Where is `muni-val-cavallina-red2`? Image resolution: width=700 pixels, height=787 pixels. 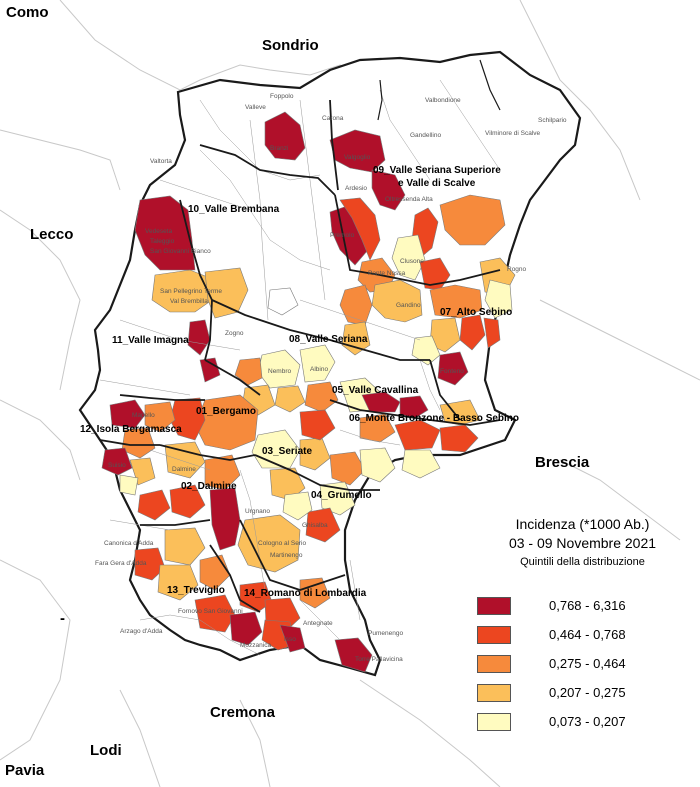 muni-val-cavallina-red2 is located at coordinates (414, 407).